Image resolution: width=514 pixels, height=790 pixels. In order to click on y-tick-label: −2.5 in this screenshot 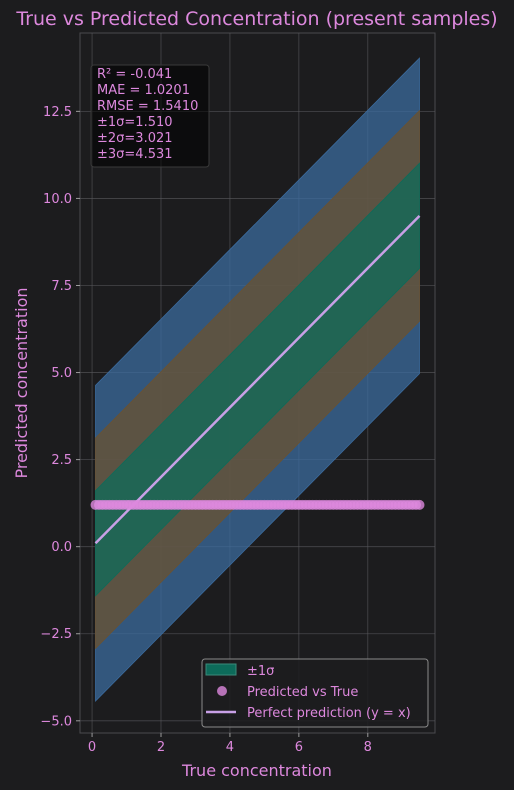, I will do `click(56, 634)`.